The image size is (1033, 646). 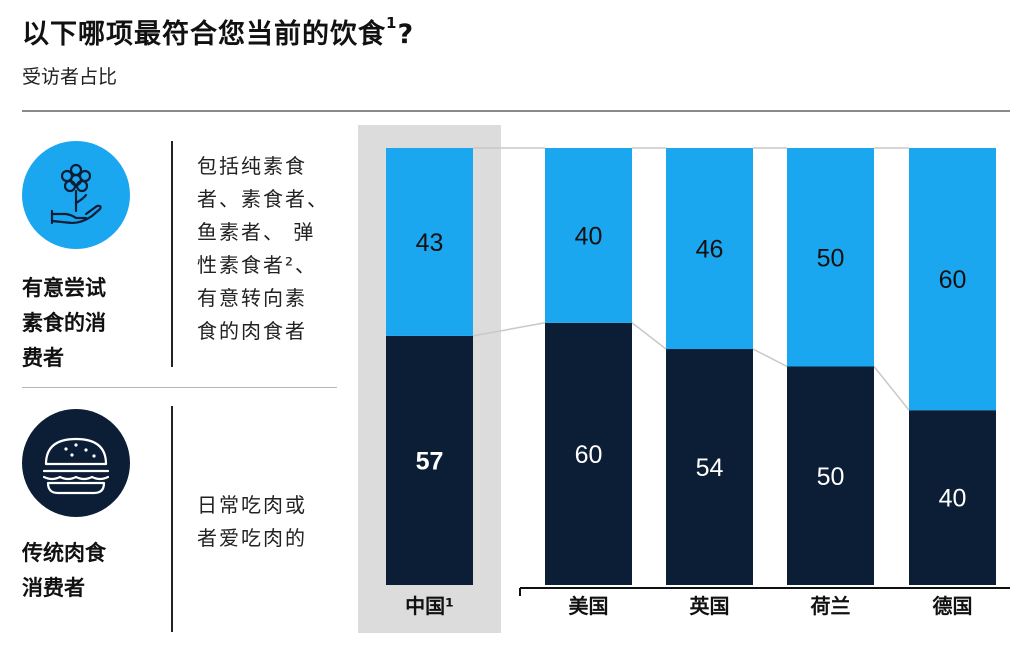 I want to click on legend-separator, so click(x=179, y=387).